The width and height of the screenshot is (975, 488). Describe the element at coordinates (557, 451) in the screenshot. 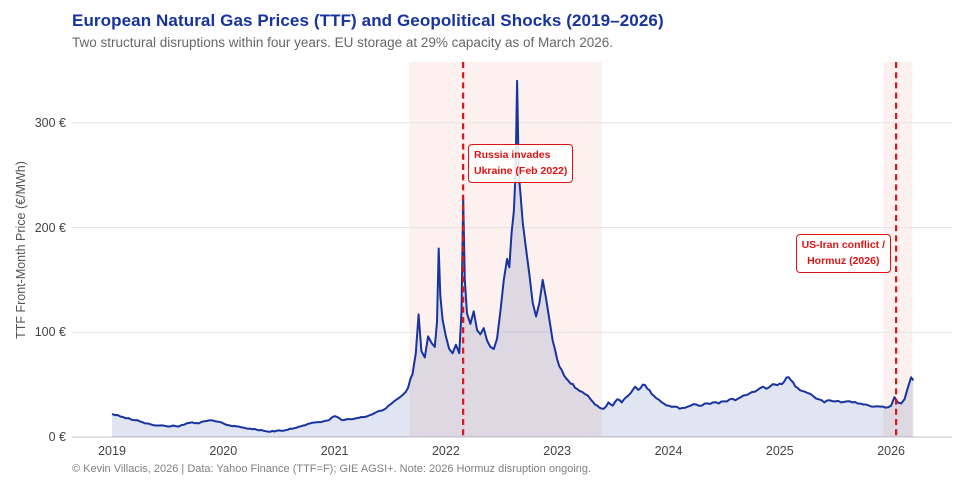

I see `x-tick-label: 2023` at that location.